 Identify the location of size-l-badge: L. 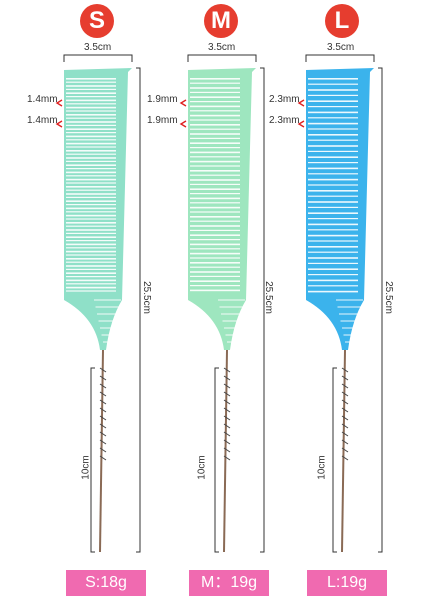
(342, 21).